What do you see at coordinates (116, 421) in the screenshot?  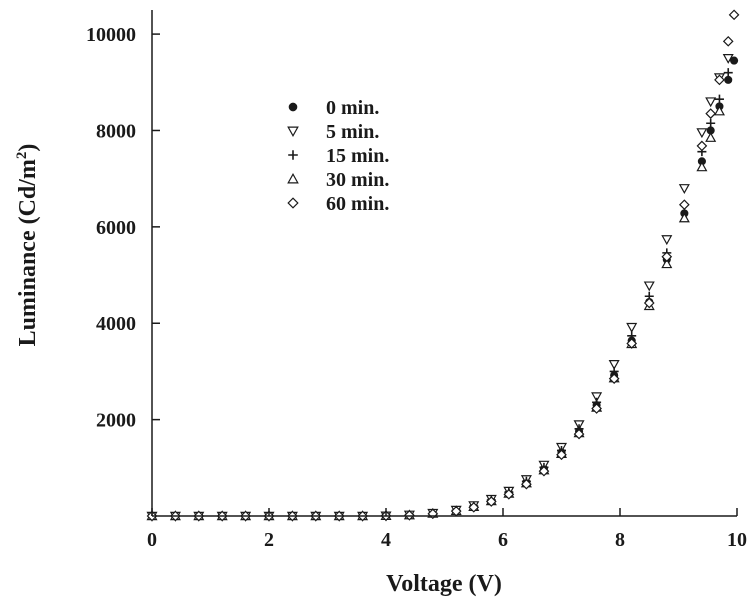 I see `y-tick-label: 2000` at bounding box center [116, 421].